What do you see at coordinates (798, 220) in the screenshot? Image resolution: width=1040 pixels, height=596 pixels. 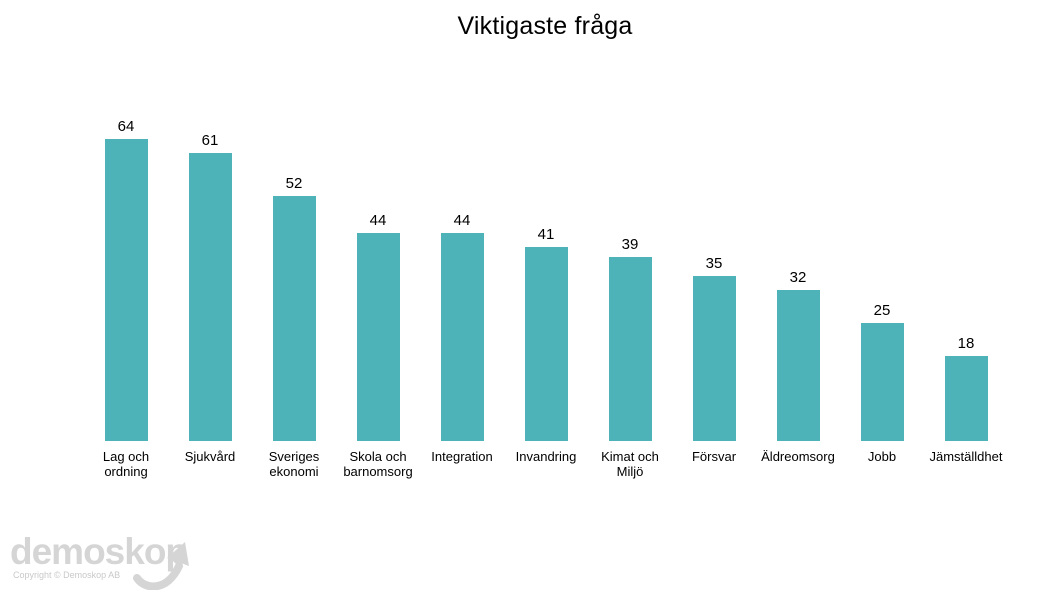 I see `bar-column: 32` at bounding box center [798, 220].